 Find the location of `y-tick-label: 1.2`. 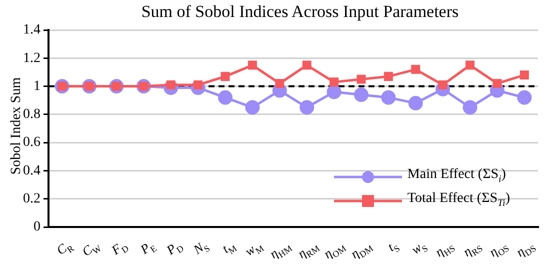

y-tick-label: 1.2 is located at coordinates (31, 58).